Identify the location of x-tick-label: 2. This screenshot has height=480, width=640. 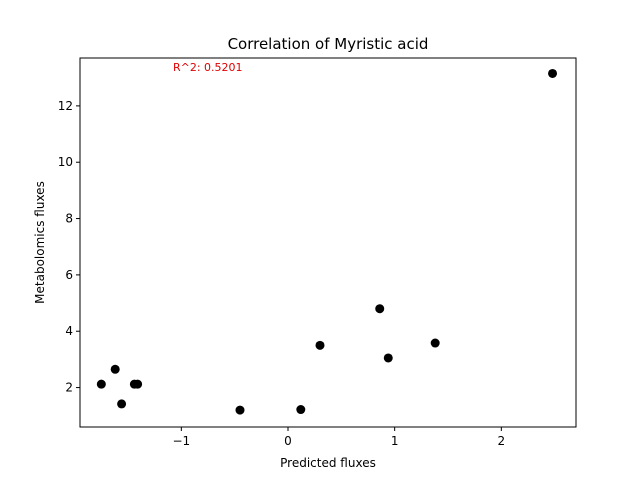
(502, 441).